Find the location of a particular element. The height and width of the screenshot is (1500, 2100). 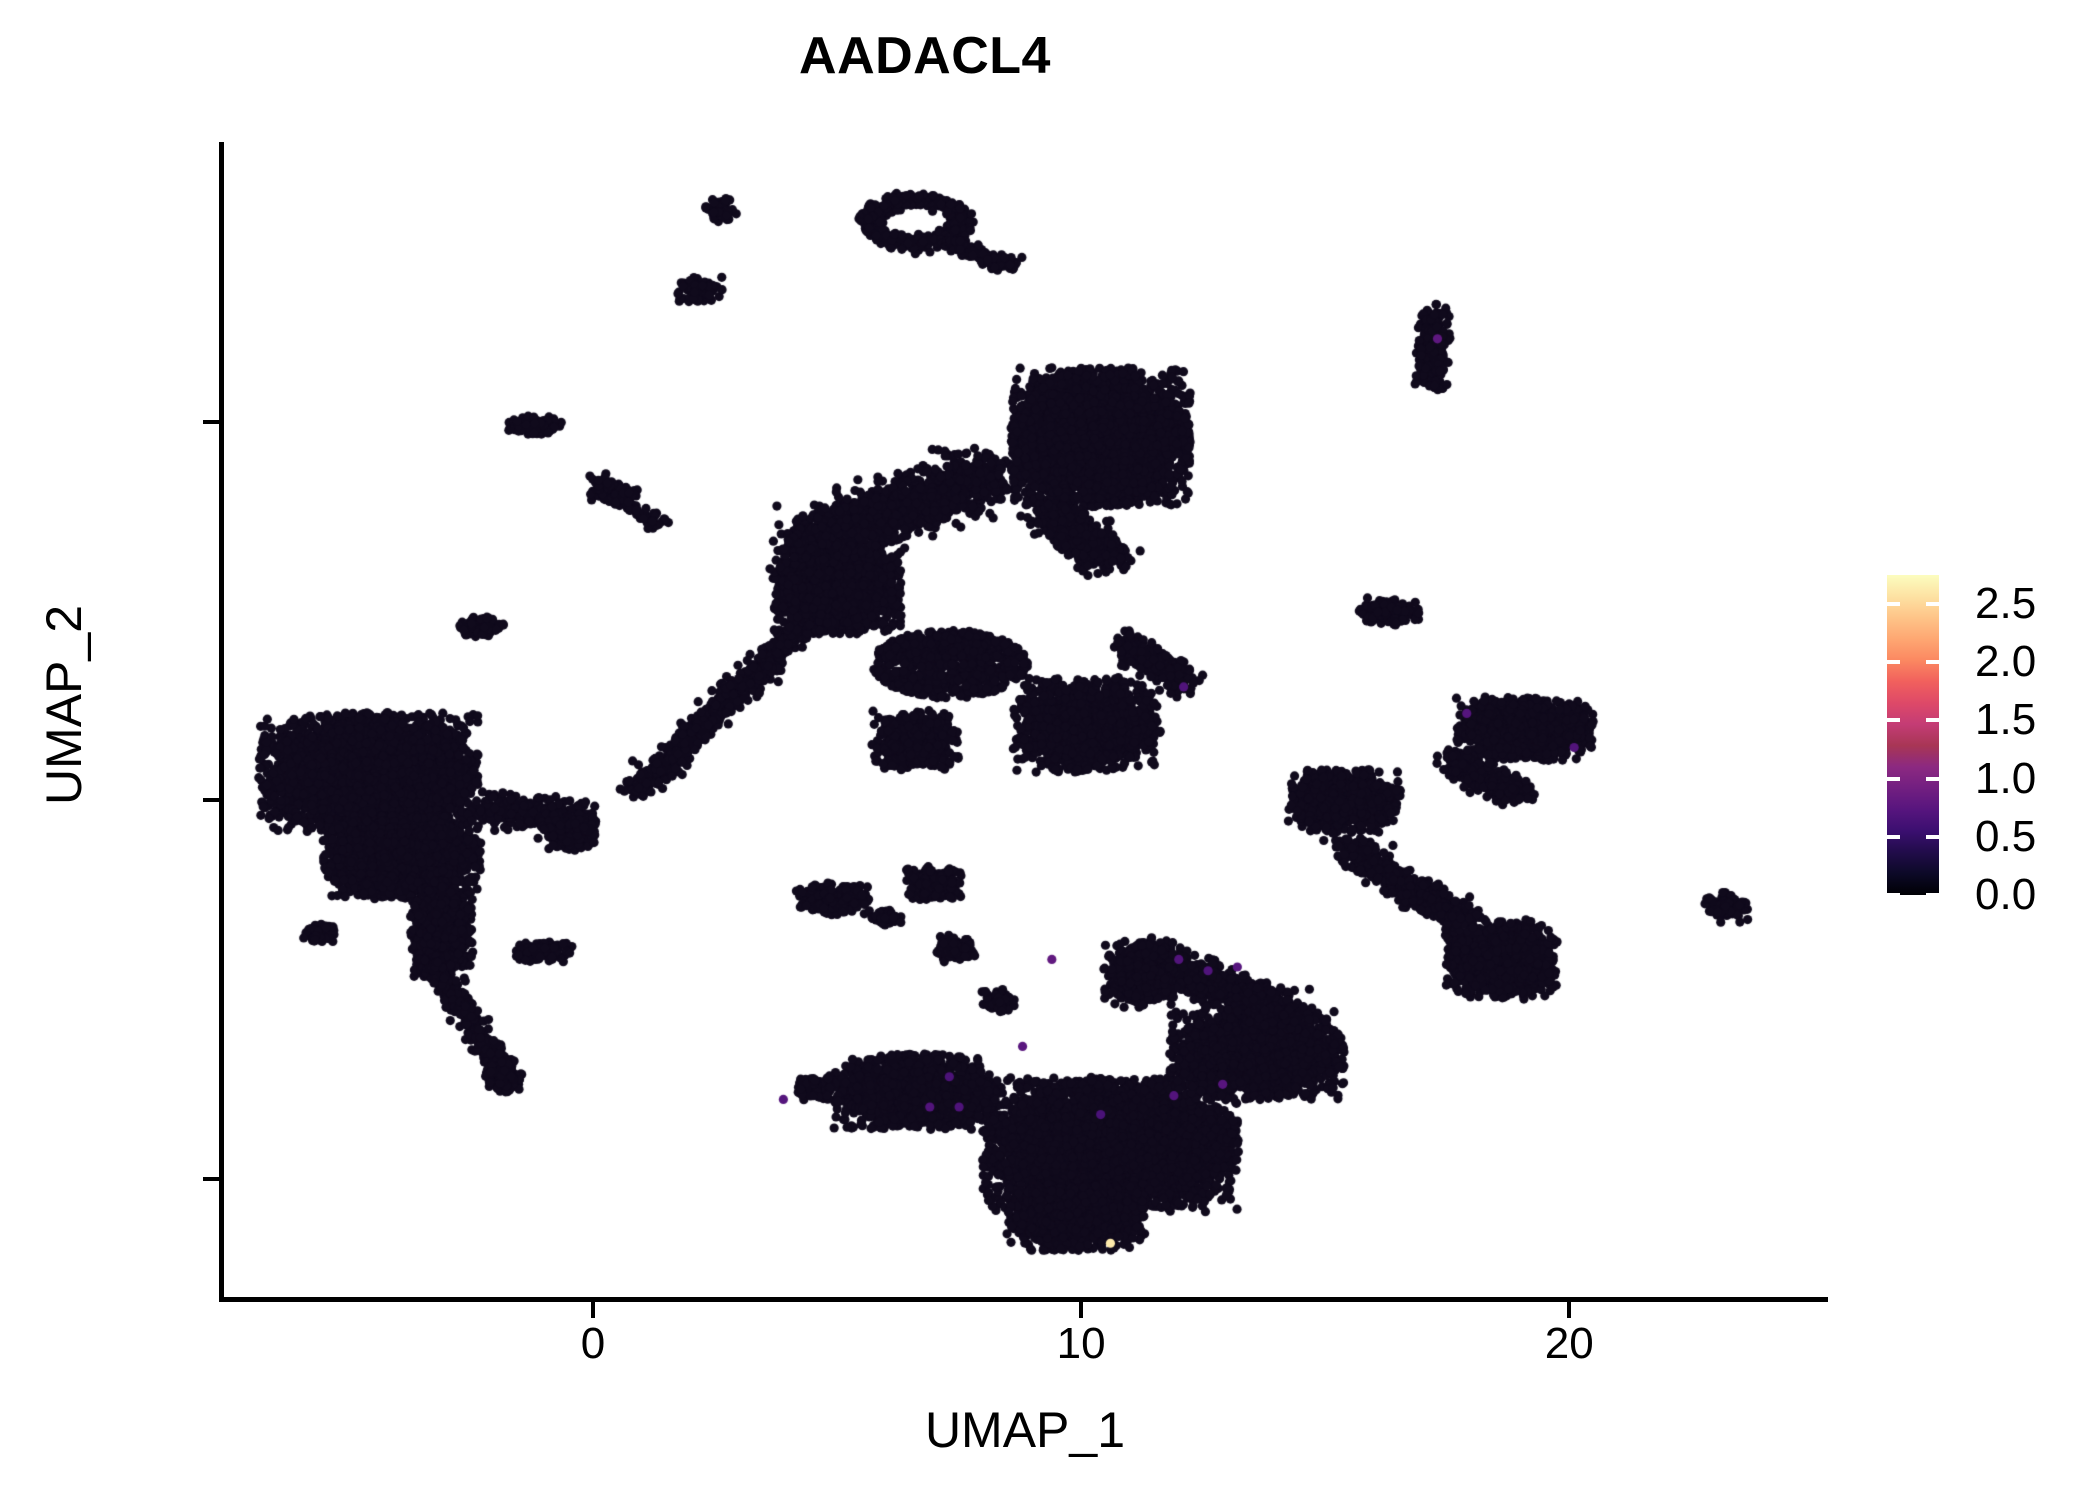

page-title: AADACL4 is located at coordinates (925, 56).